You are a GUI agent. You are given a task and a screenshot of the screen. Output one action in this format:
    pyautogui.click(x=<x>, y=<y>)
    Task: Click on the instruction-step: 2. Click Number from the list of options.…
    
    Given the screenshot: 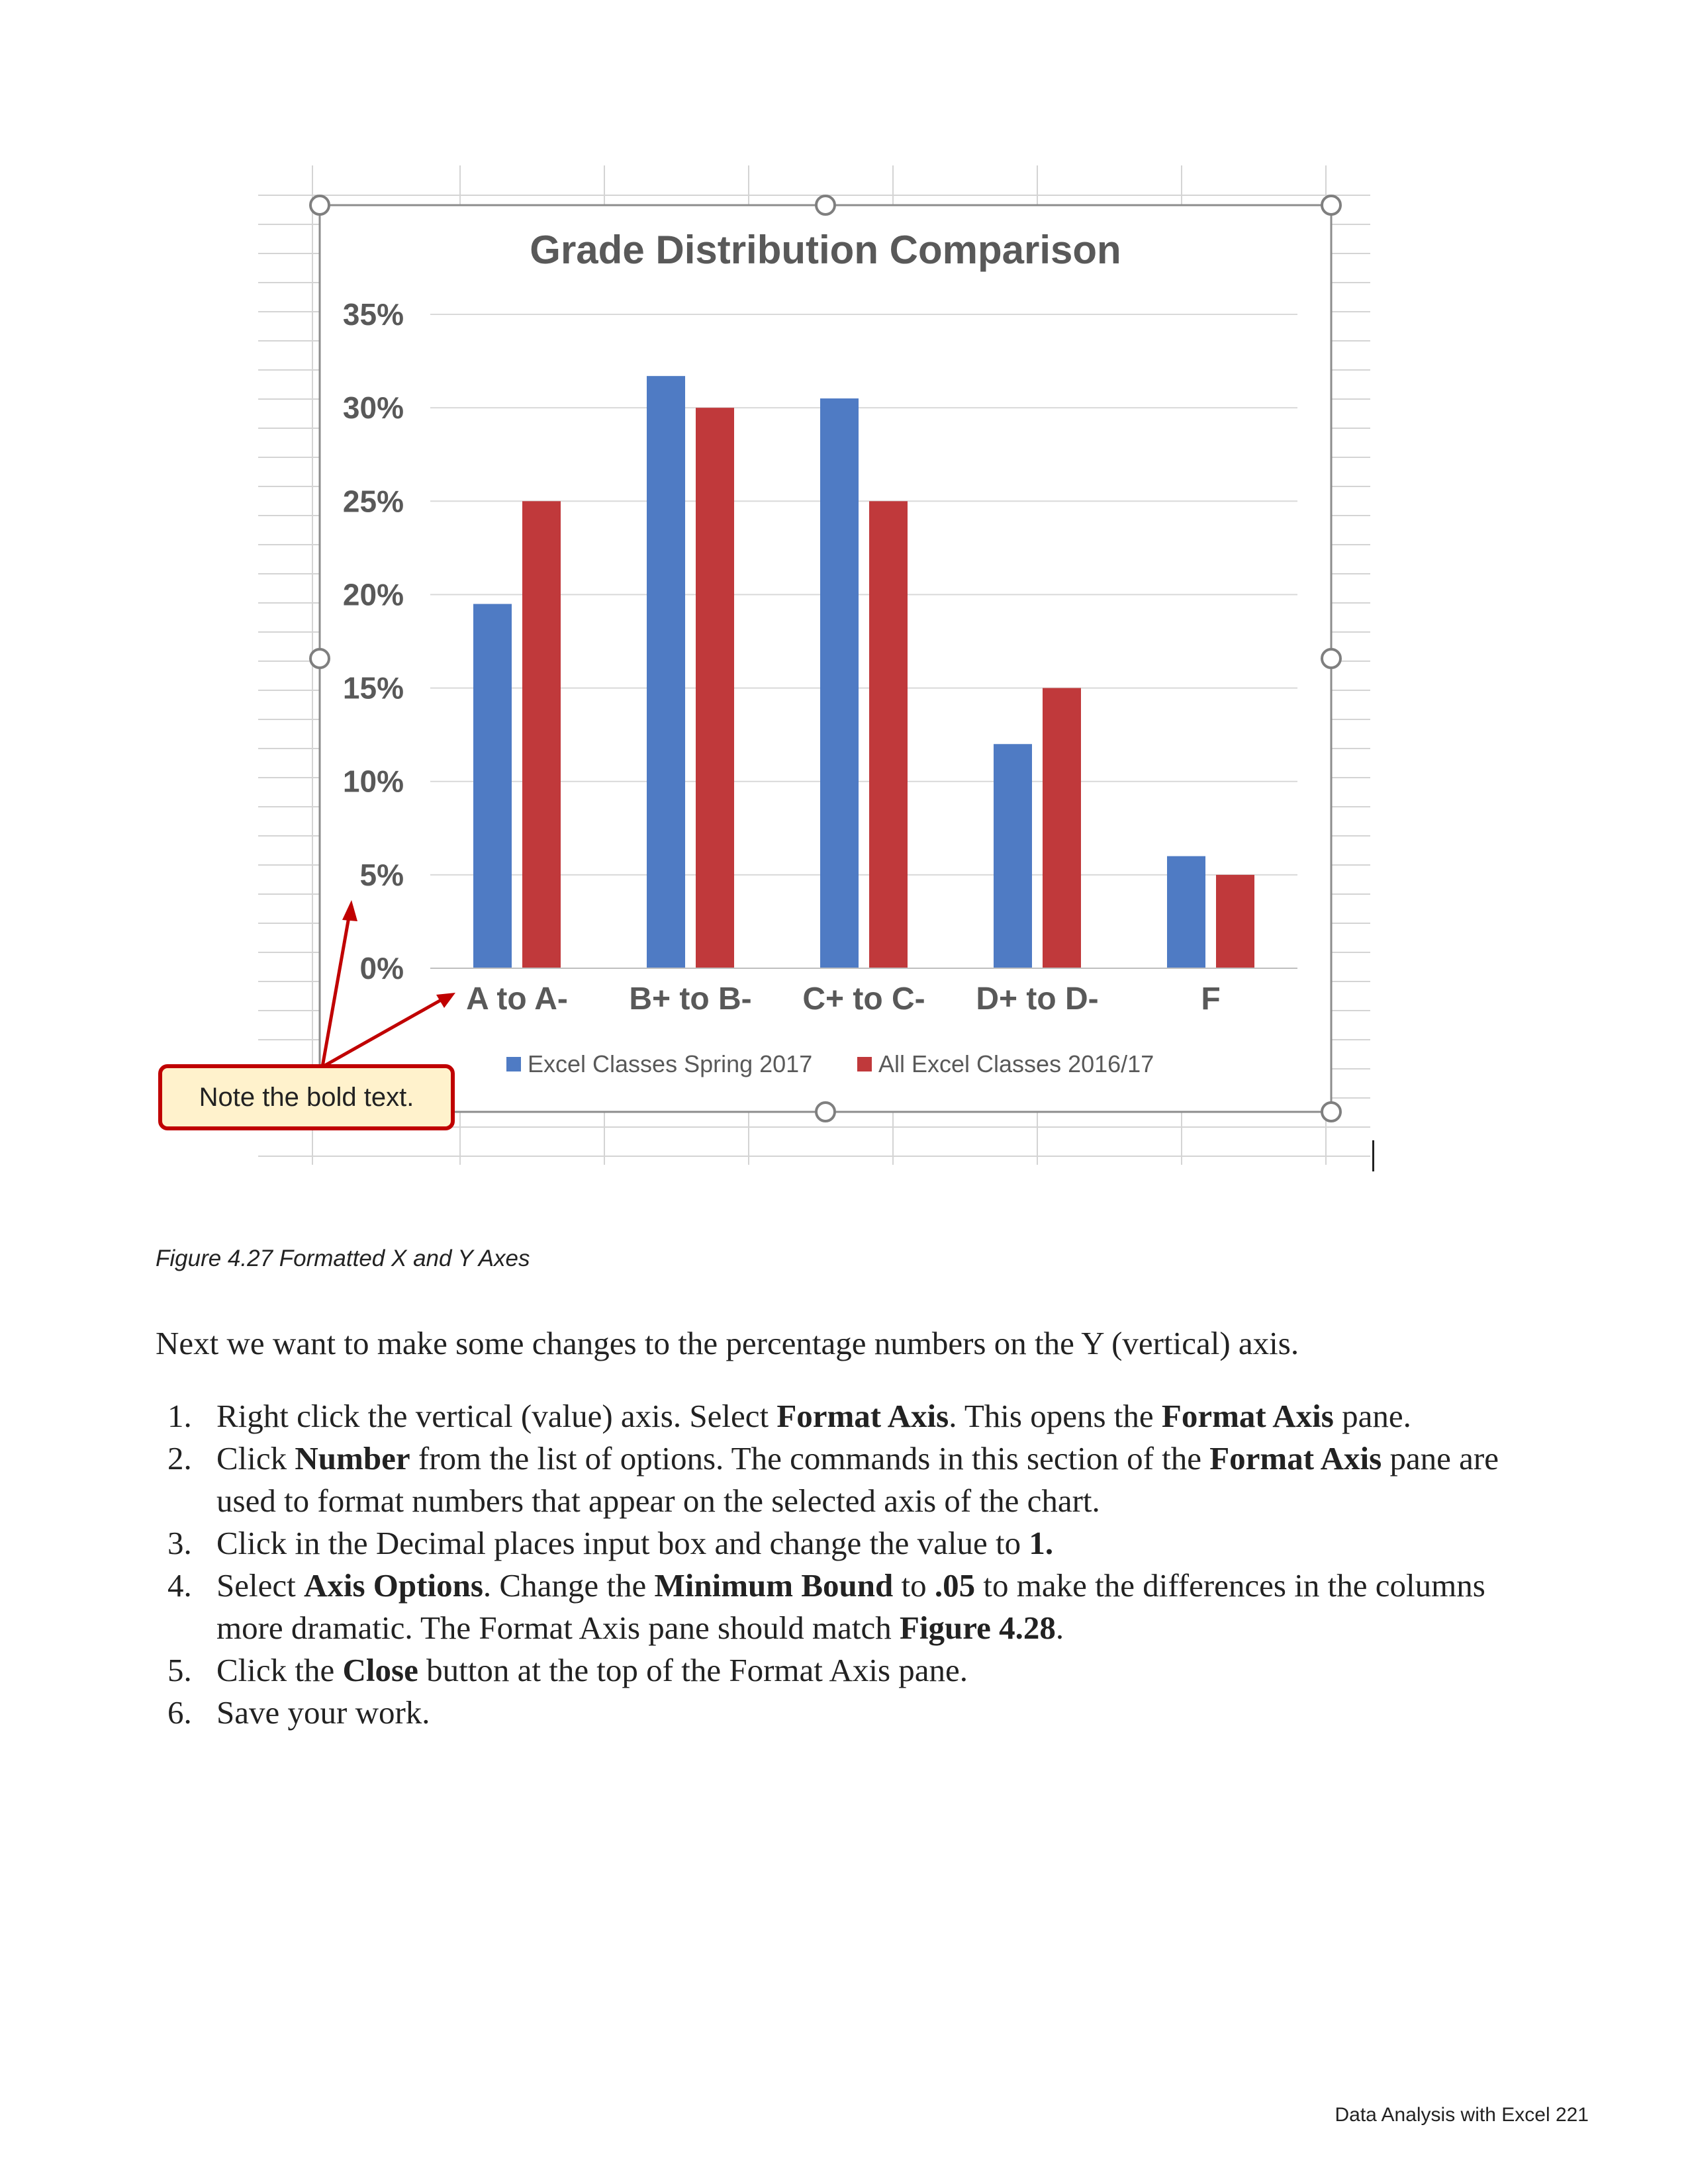 What is the action you would take?
    pyautogui.click(x=844, y=1479)
    